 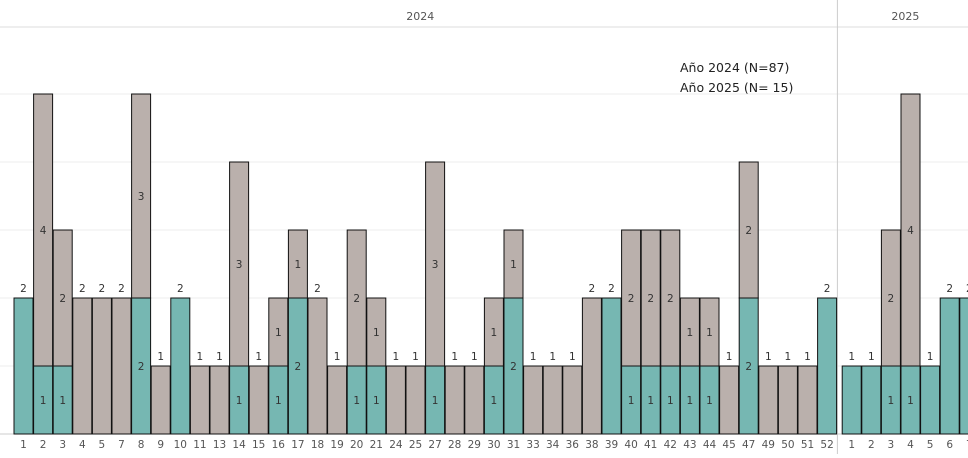 What do you see at coordinates (493, 445) in the screenshot?
I see `x-tick-label: 30` at bounding box center [493, 445].